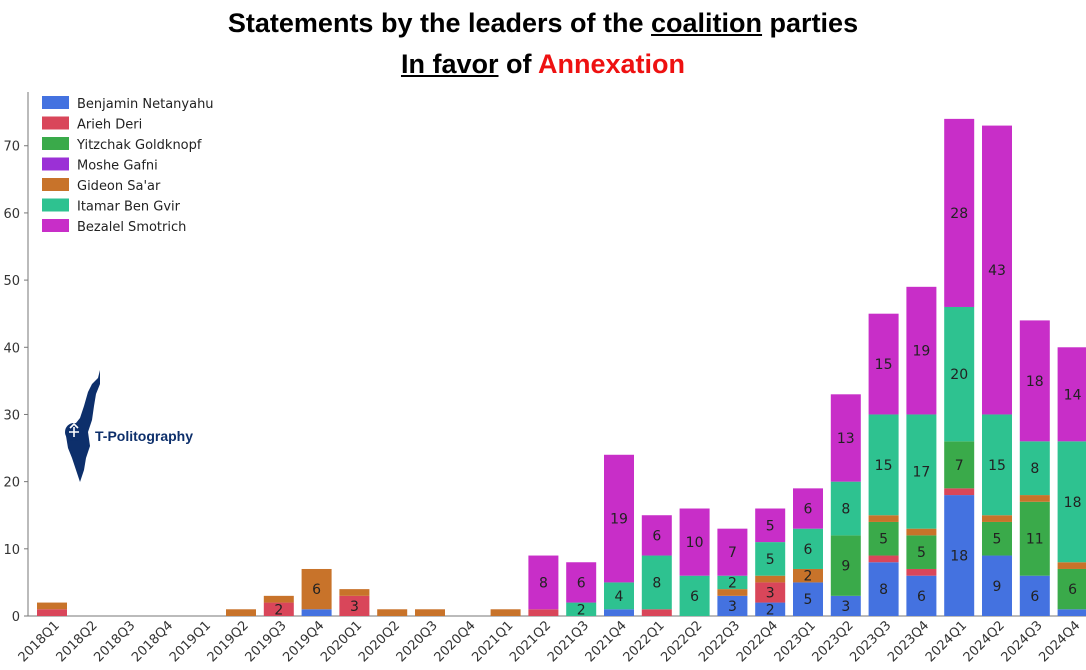 Image resolution: width=1086 pixels, height=670 pixels. Describe the element at coordinates (16, 617) in the screenshot. I see `y-tick-label: 0` at that location.